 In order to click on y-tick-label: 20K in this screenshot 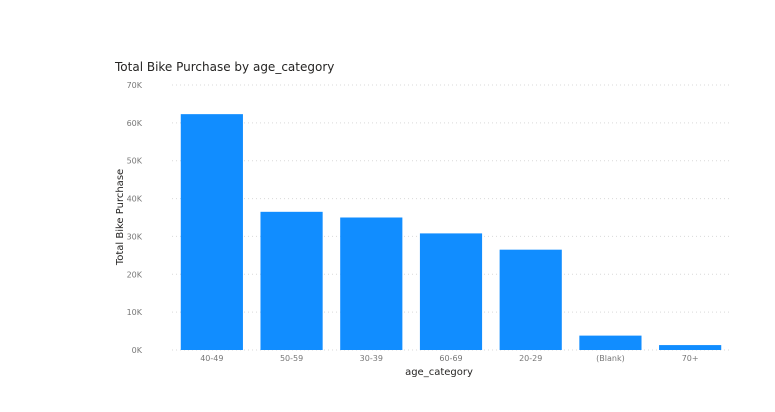, I will do `click(135, 274)`.